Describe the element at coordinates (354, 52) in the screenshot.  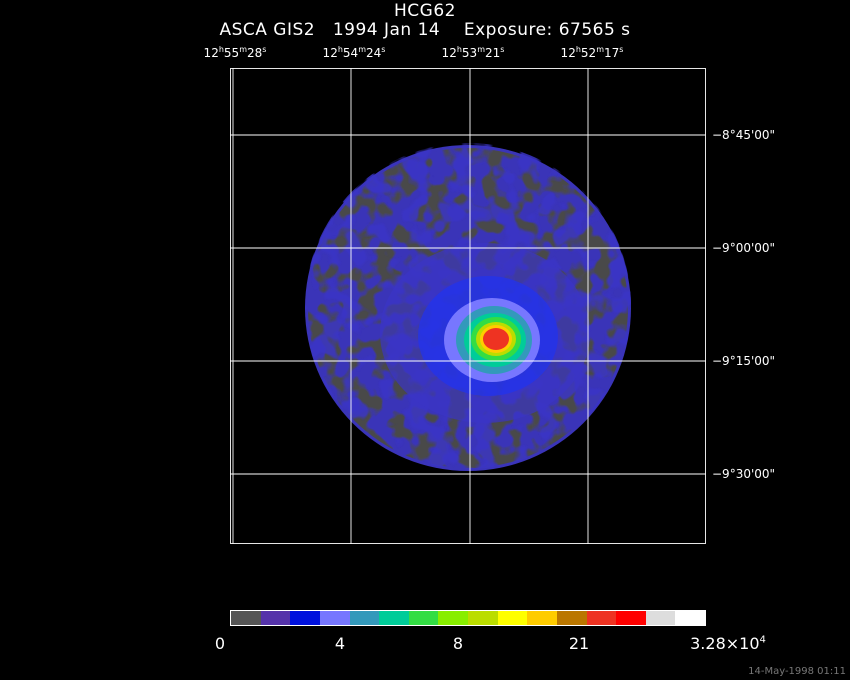
I see `ra-tick-label: 12h54m24s` at that location.